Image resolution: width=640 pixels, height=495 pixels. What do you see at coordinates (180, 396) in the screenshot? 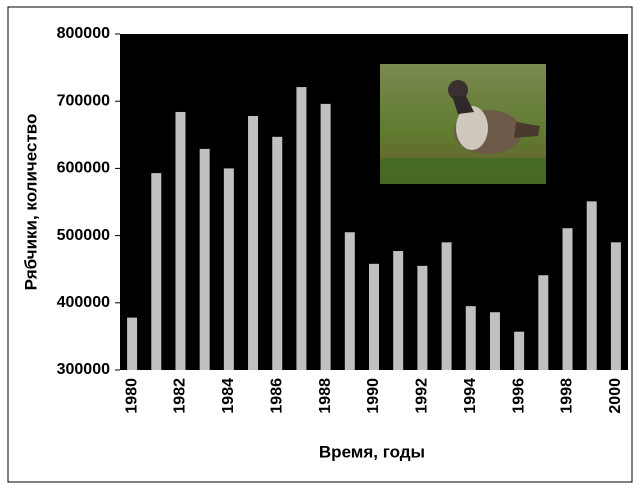
I see `x-tick-label: 1982` at bounding box center [180, 396].